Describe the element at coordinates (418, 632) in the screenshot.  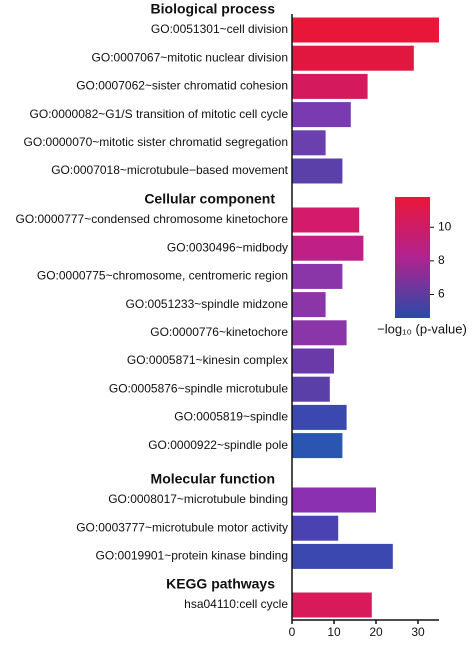
I see `x-tick-label: 30` at that location.